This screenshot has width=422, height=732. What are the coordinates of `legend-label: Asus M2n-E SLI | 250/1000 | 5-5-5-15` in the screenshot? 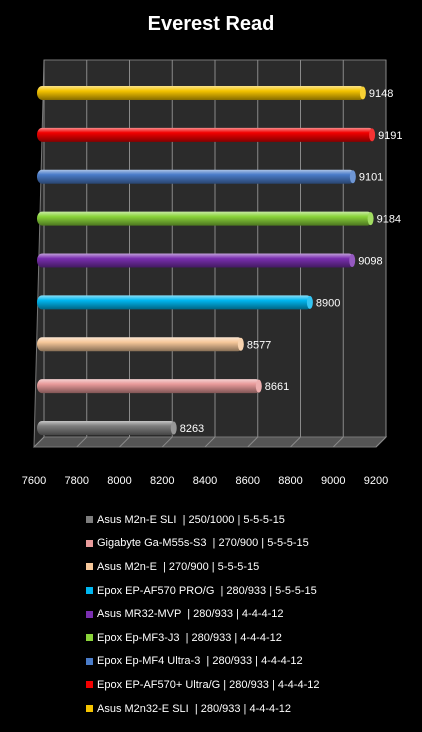 It's located at (191, 519).